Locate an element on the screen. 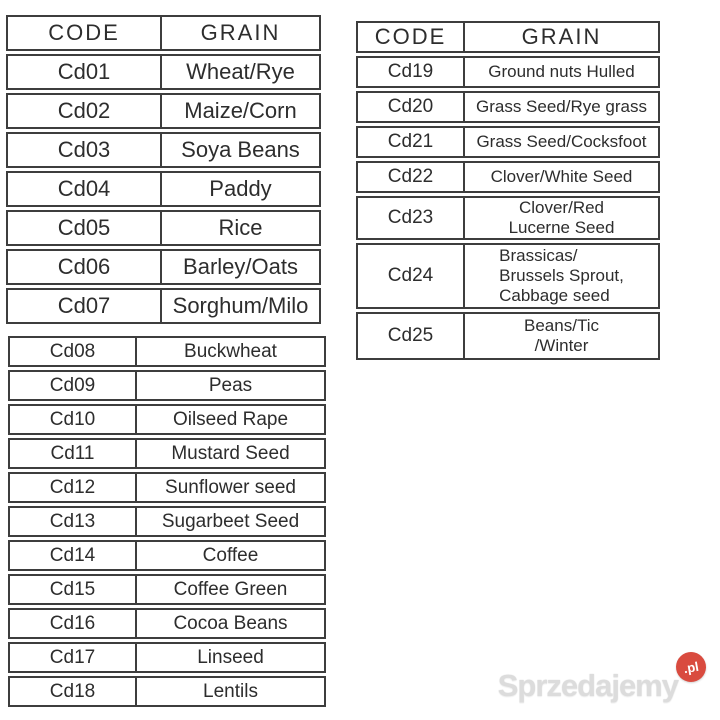  table-row: Cd12 Sunflower seed is located at coordinates (167, 487).